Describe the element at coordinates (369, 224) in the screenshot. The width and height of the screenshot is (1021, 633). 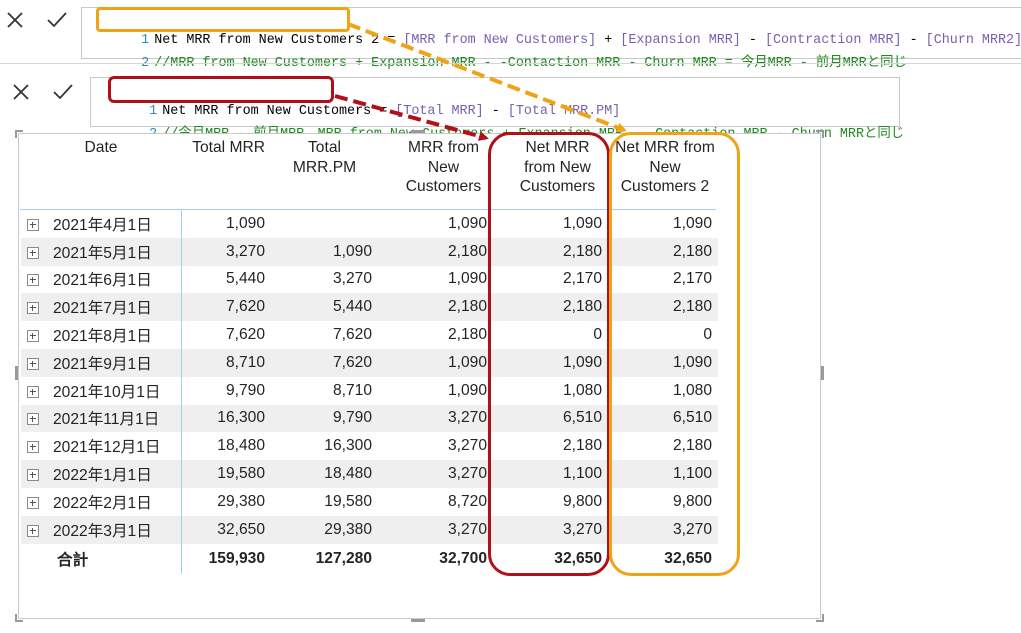
I see `table-row: 2021年4月1日 1,090 1,090 1,090 1,090` at that location.